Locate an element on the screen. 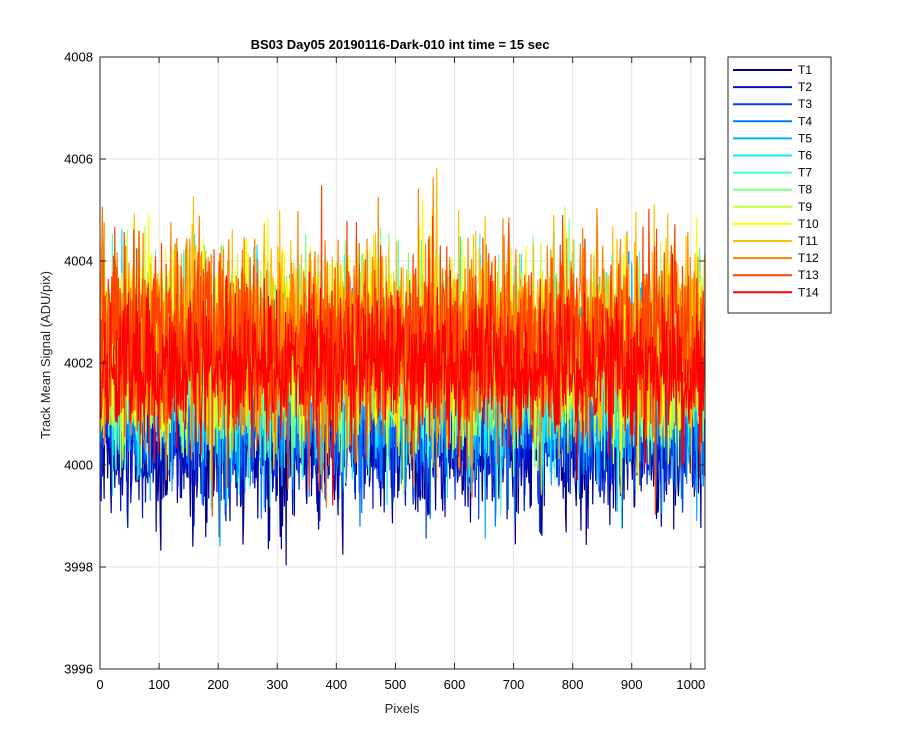 The width and height of the screenshot is (900, 750). y-tick-label: 4002 is located at coordinates (78, 363).